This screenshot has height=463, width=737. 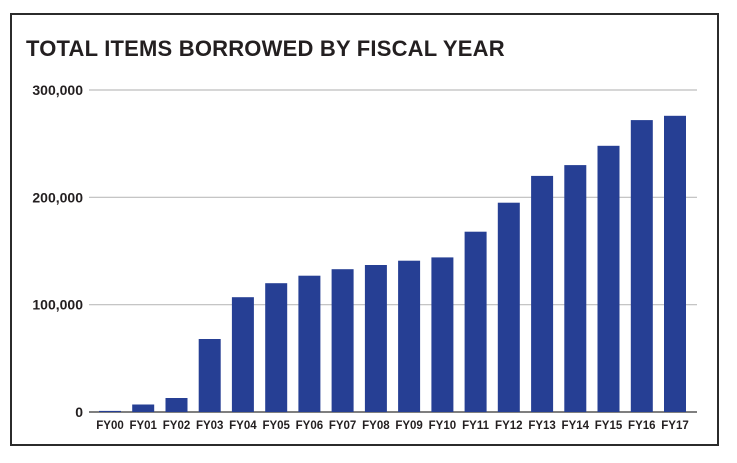 What do you see at coordinates (575, 288) in the screenshot?
I see `bar-fy14` at bounding box center [575, 288].